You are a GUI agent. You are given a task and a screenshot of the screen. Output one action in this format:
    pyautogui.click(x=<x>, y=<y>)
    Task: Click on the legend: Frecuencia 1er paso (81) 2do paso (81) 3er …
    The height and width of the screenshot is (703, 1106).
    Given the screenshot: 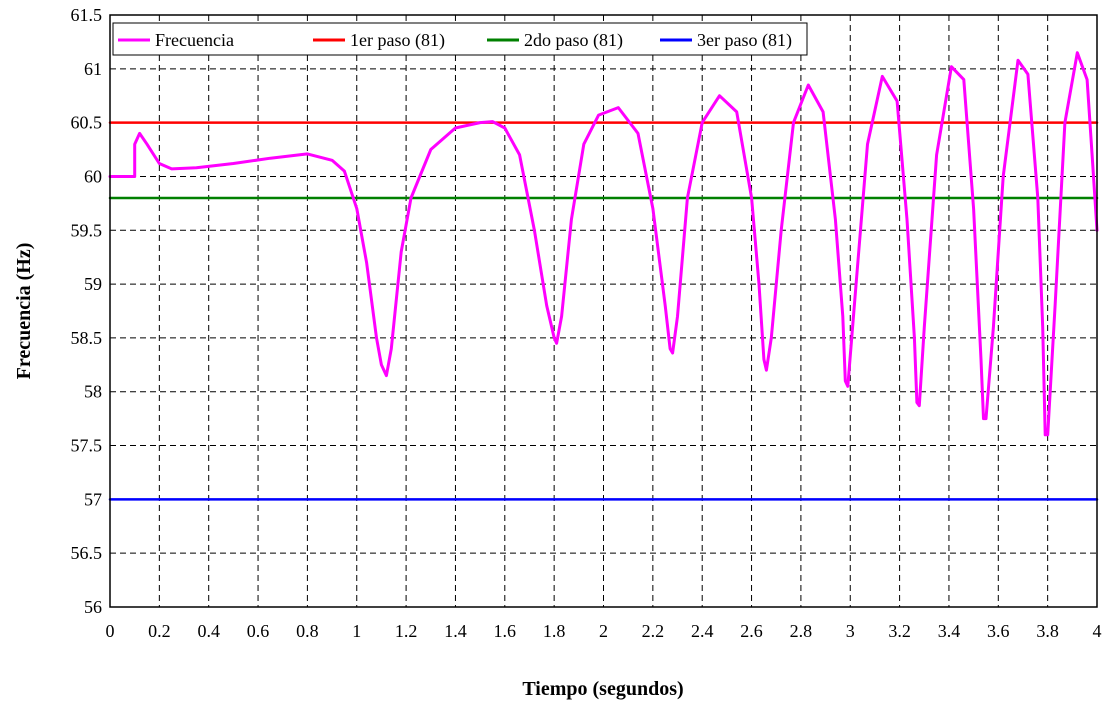 What is the action you would take?
    pyautogui.click(x=460, y=39)
    